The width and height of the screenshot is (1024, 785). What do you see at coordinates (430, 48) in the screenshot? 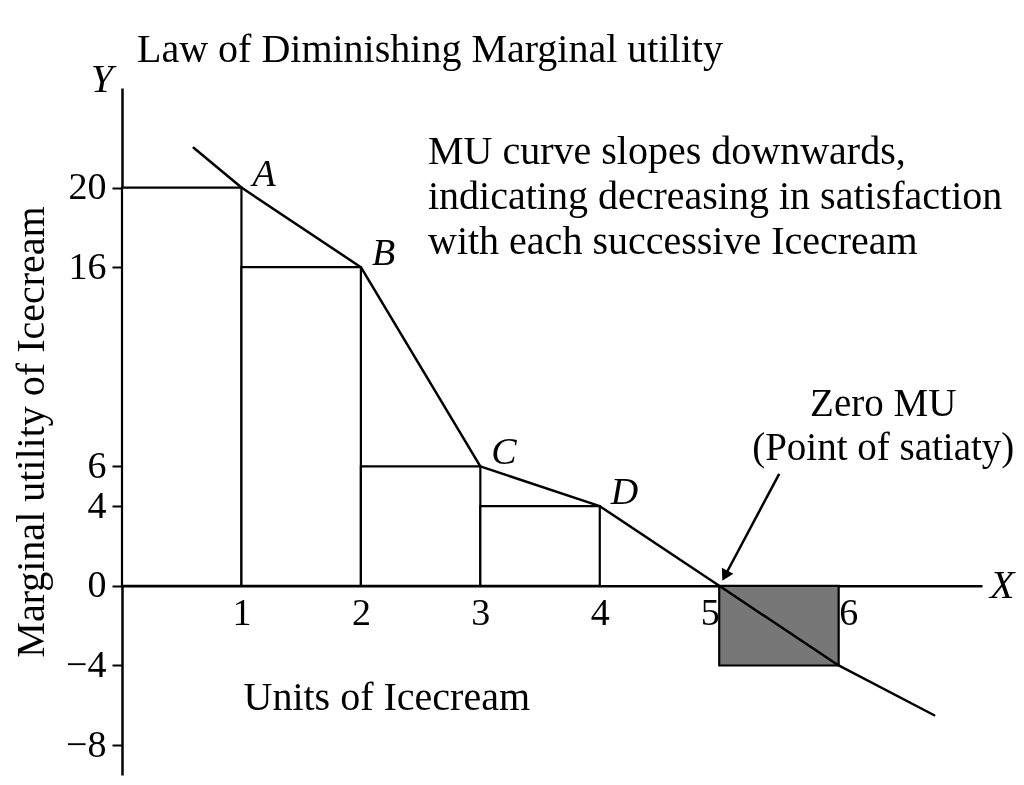
I see `chart-title: Law of Diminishing Marginal utility` at bounding box center [430, 48].